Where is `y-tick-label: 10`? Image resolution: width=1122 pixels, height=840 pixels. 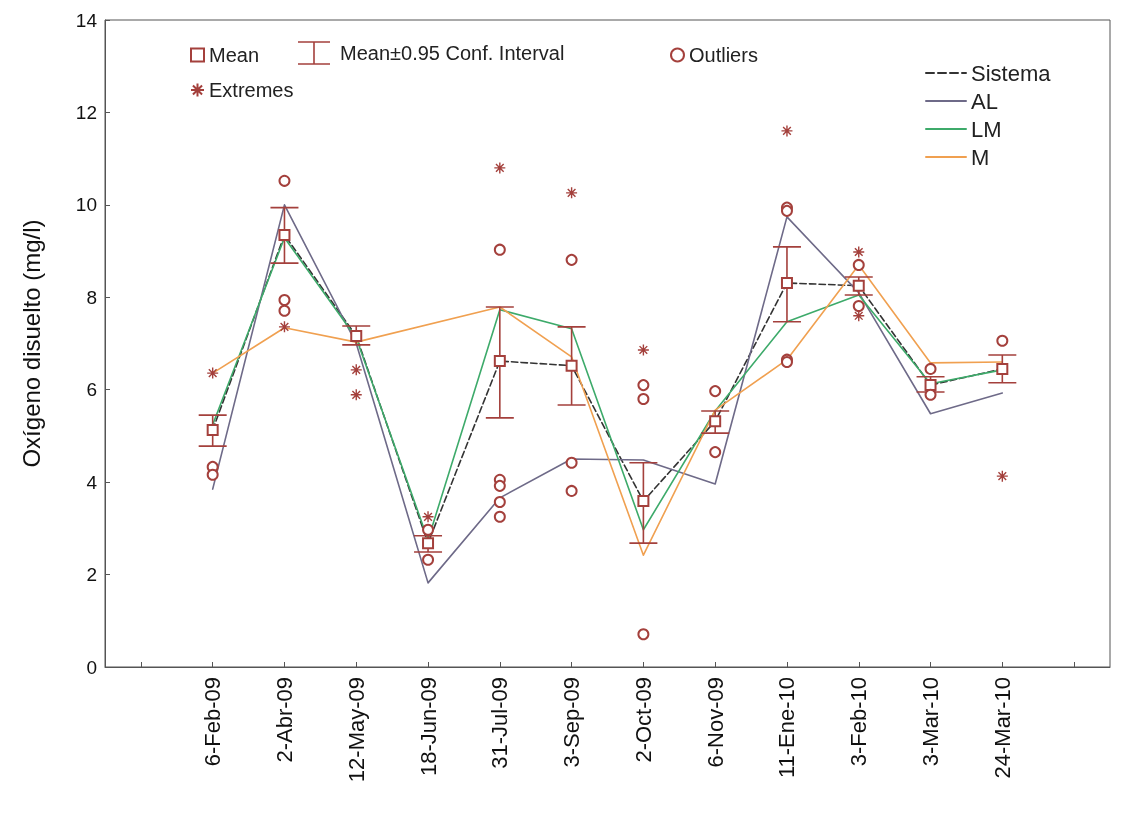 y-tick-label: 10 is located at coordinates (86, 205).